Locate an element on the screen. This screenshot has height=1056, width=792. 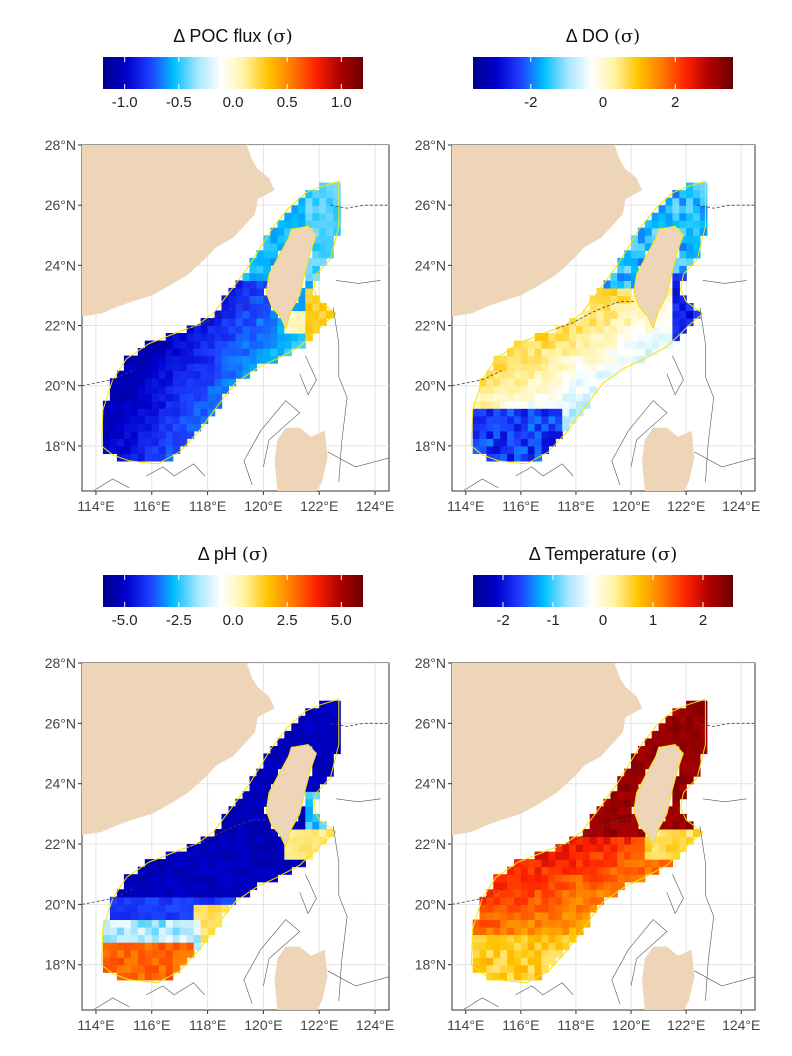
colorbar-gradient is located at coordinates (603, 591).